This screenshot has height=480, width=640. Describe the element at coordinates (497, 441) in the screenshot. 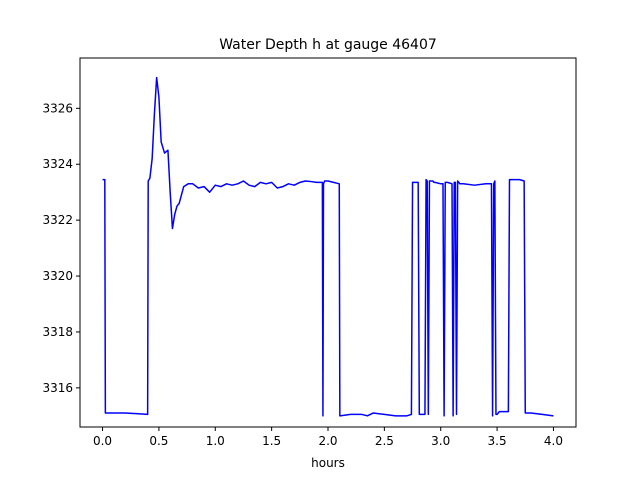

I see `x-tick-label: 3.5` at that location.